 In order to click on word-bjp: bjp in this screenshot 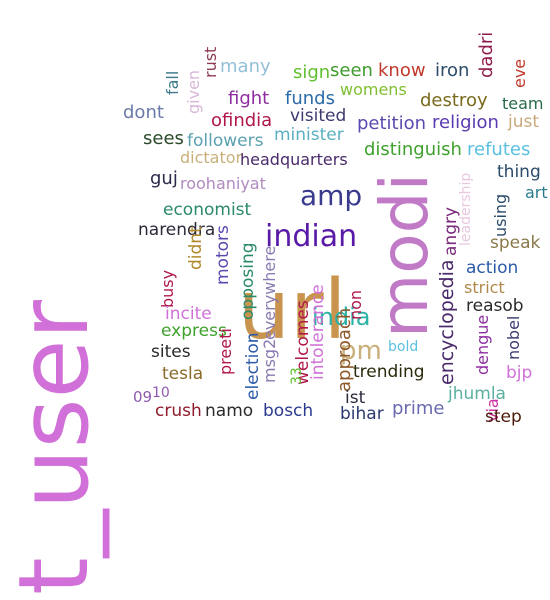, I will do `click(519, 373)`.